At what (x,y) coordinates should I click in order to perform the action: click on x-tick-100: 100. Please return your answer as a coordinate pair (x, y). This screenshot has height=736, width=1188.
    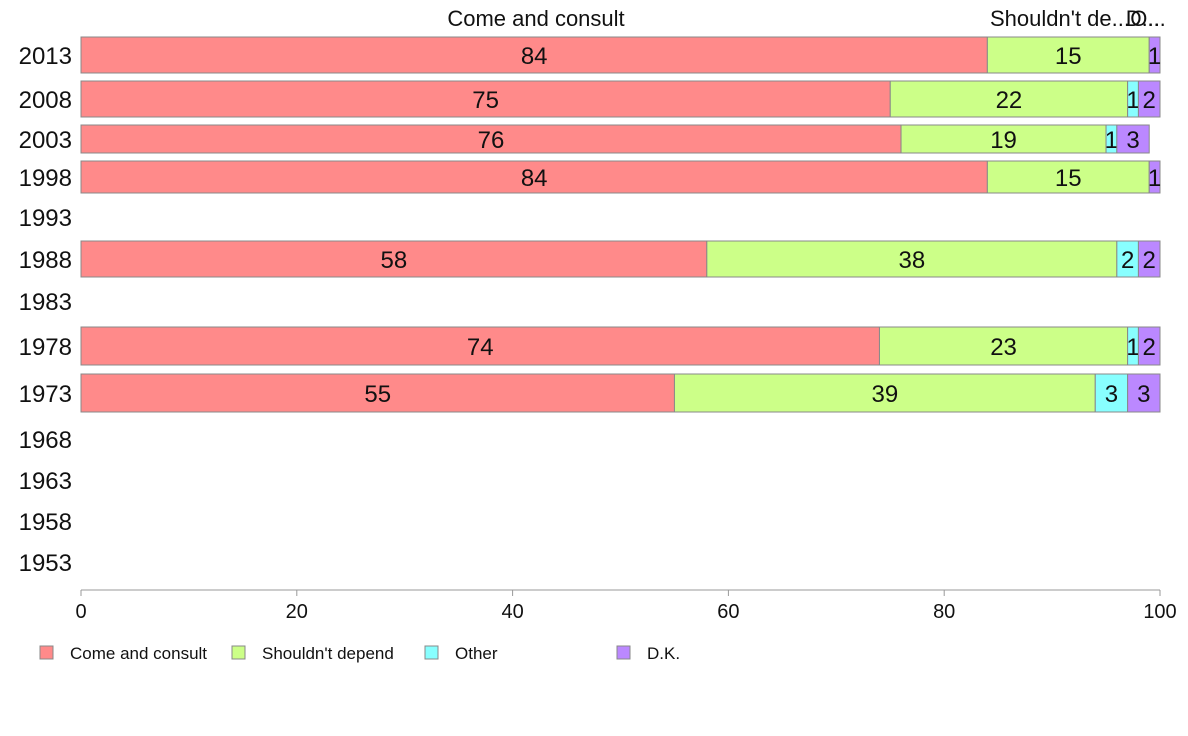
    Looking at the image, I should click on (1159, 612).